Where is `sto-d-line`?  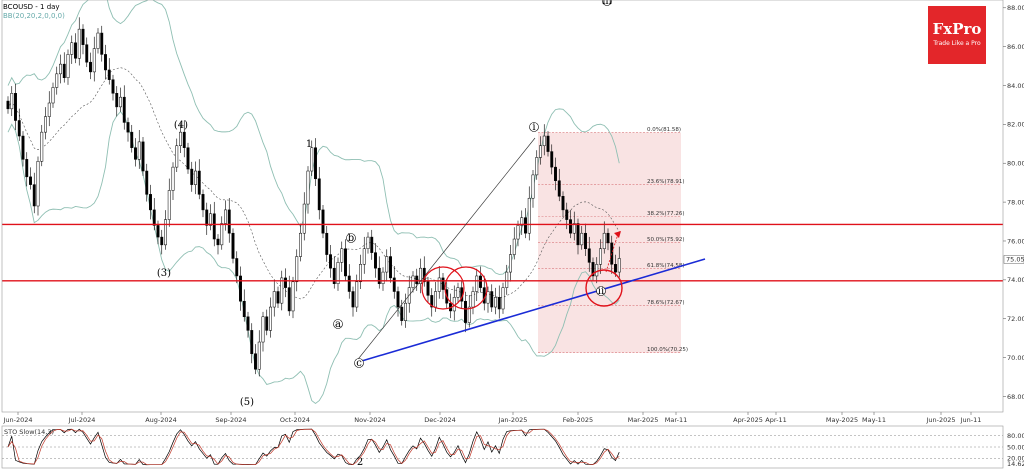 sto-d-line is located at coordinates (313, 447).